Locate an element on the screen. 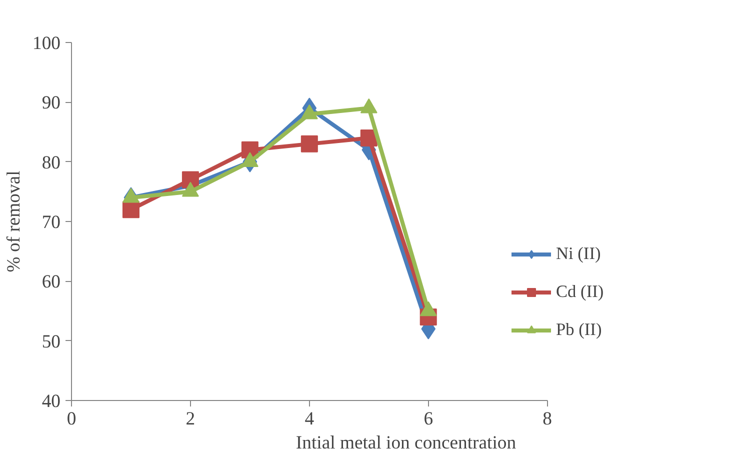 The width and height of the screenshot is (755, 466). point is located at coordinates (309, 143).